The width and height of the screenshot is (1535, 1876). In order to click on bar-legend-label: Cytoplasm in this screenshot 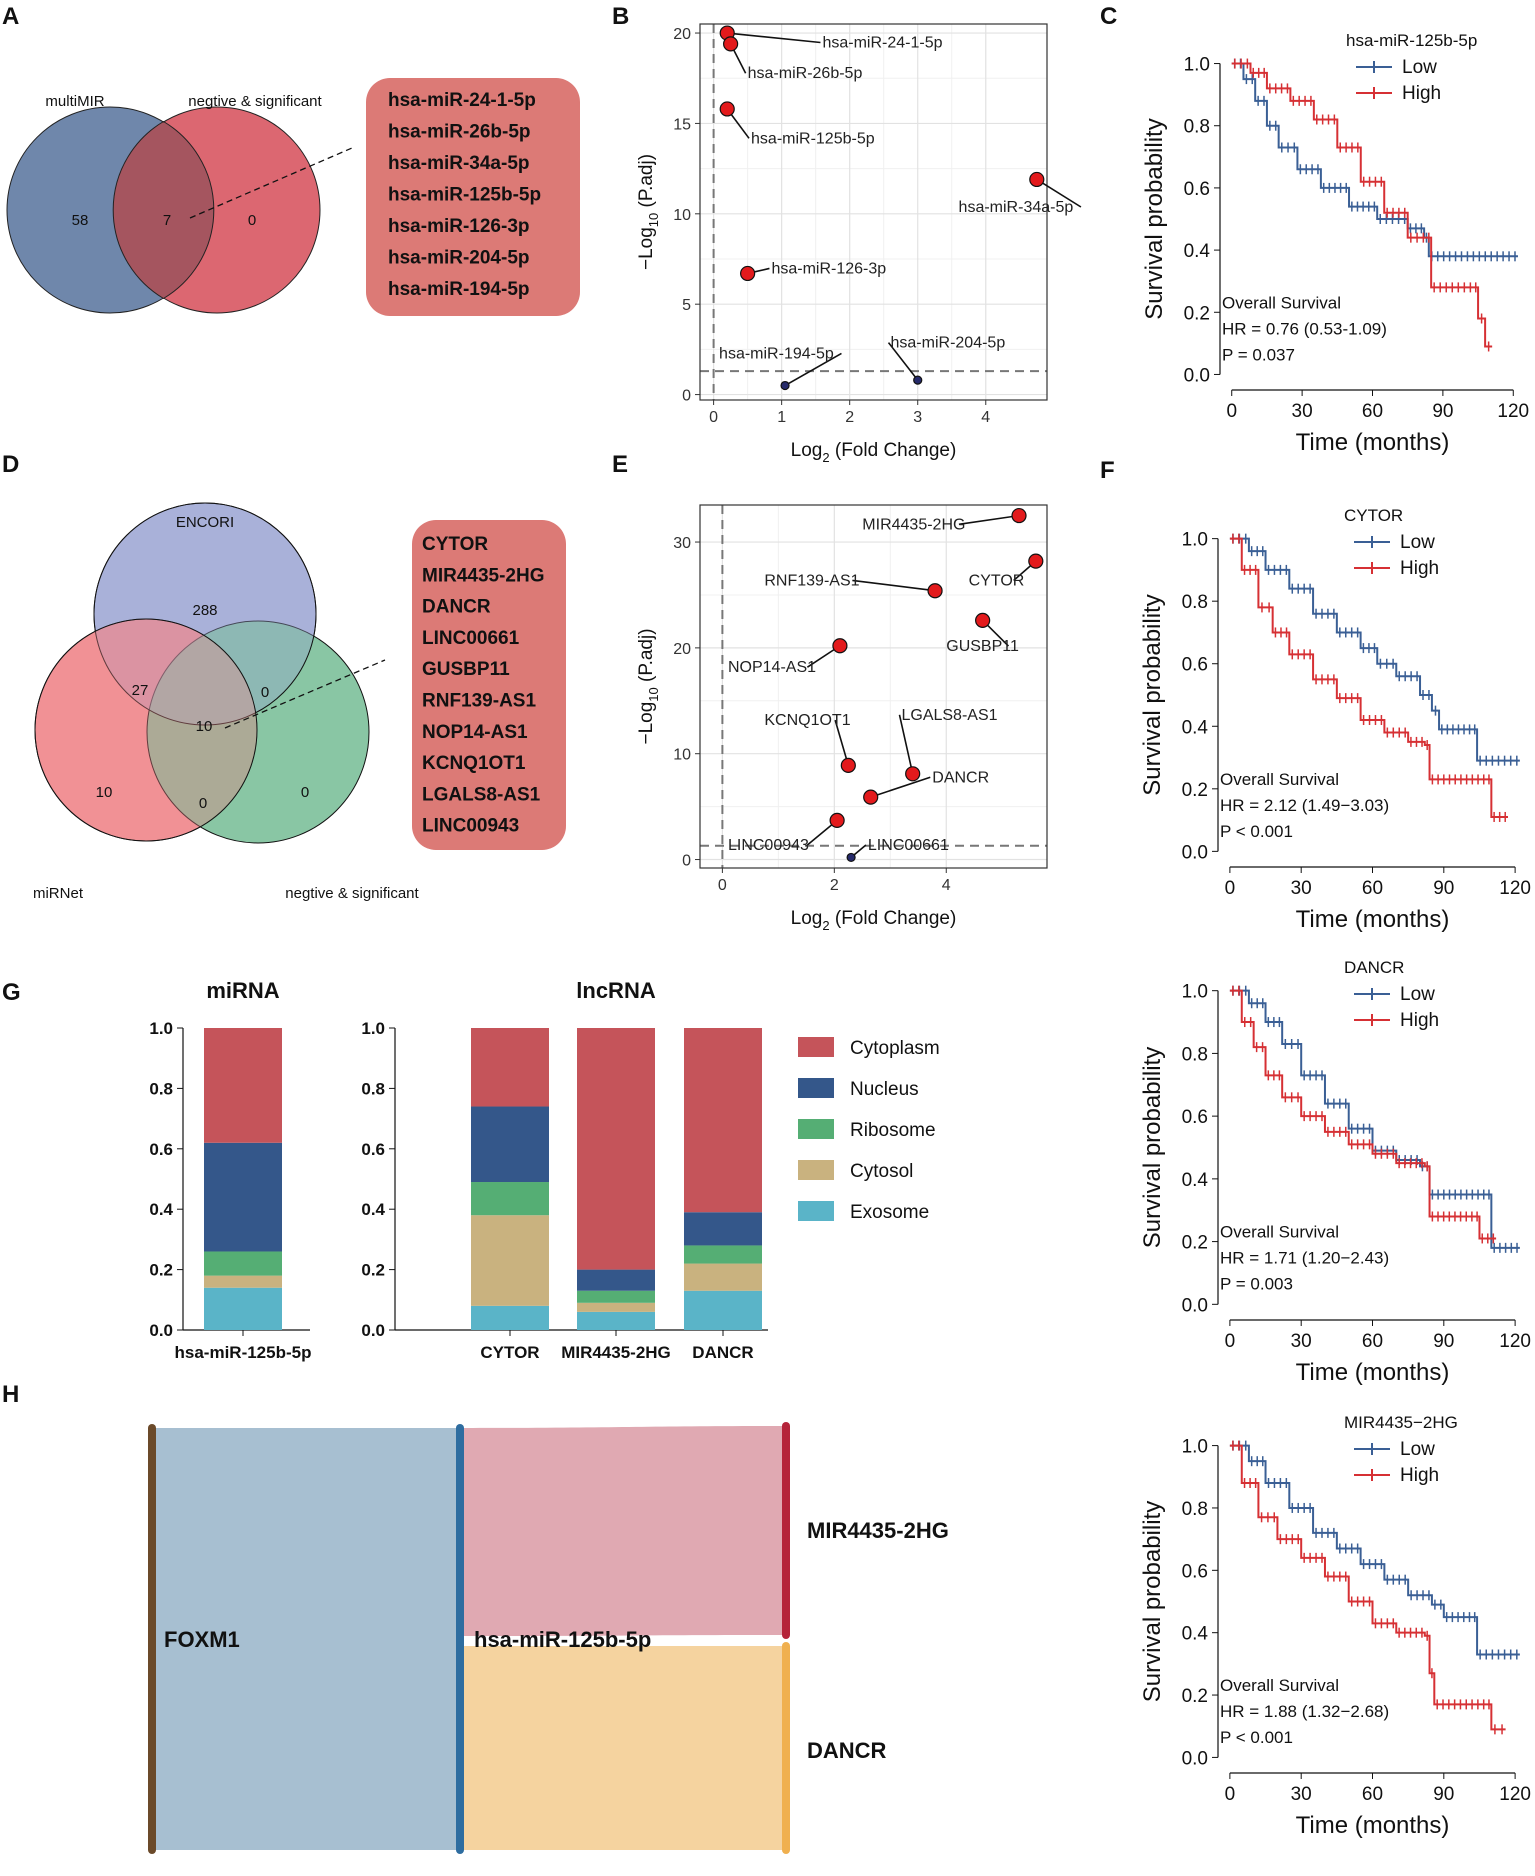, I will do `click(895, 1048)`.